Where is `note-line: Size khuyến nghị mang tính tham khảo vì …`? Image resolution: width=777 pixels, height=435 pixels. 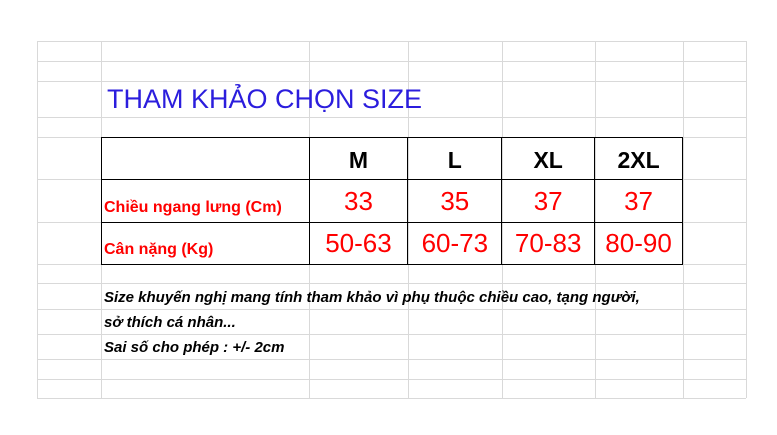
note-line: Size khuyến nghị mang tính tham khảo vì … is located at coordinates (372, 297).